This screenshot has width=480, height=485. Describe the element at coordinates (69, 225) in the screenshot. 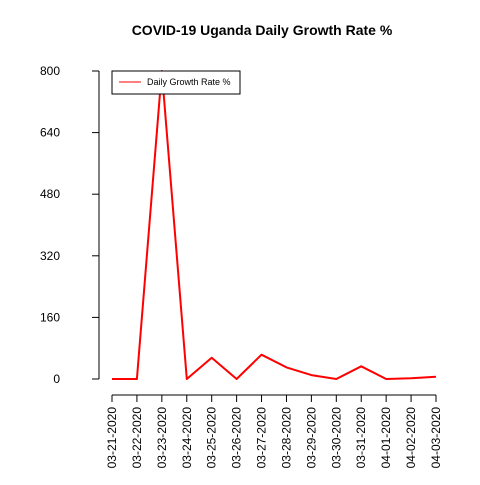

I see `y-axis: 0 160 320 480 640 800` at that location.